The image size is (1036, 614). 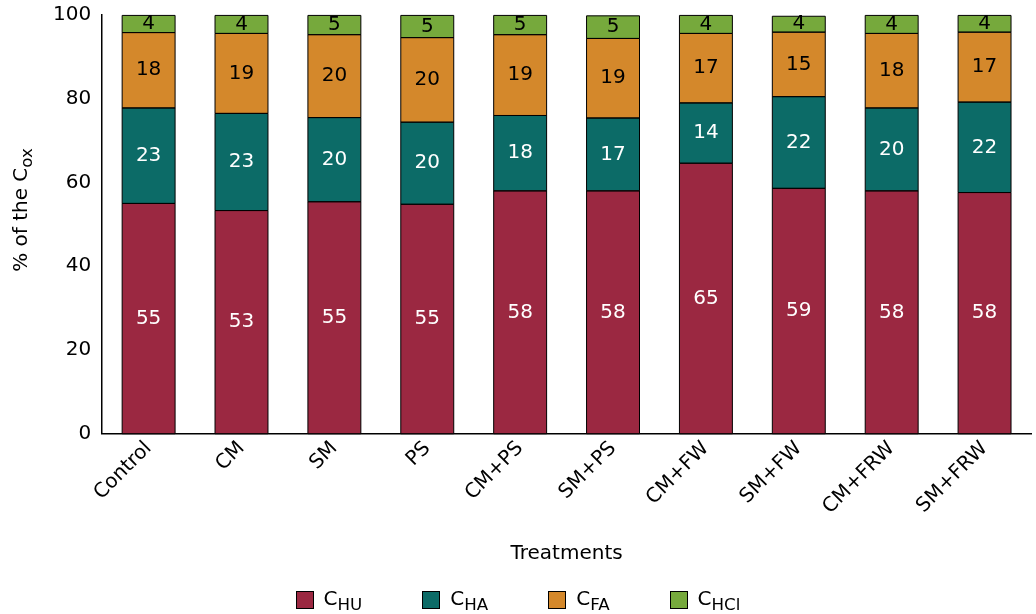 What do you see at coordinates (85, 431) in the screenshot?
I see `y-tick-label: 0` at bounding box center [85, 431].